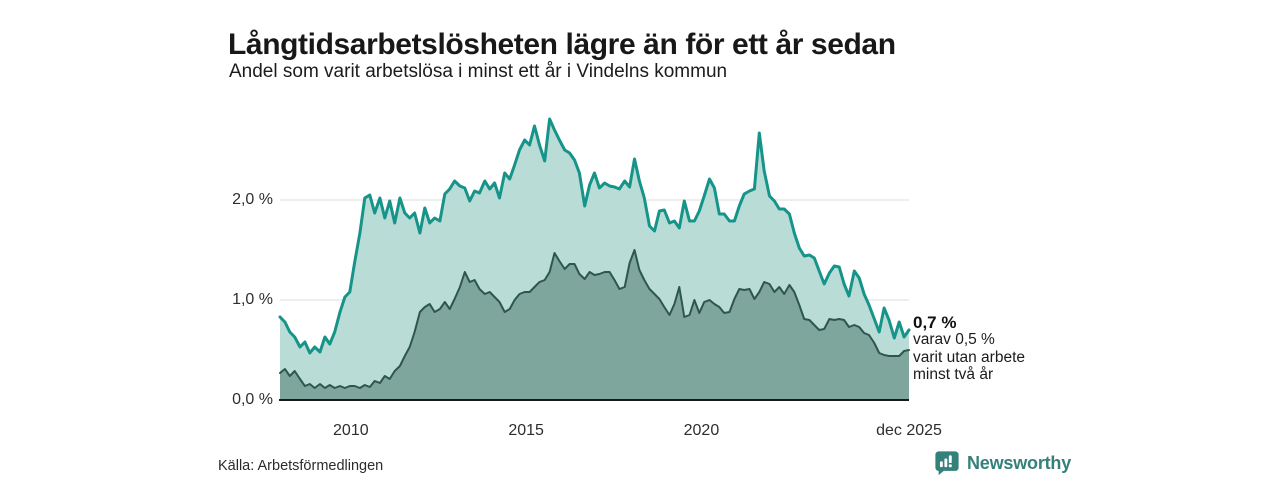 This screenshot has height=480, width=1280. I want to click on x-axis-tick: 2015, so click(526, 430).